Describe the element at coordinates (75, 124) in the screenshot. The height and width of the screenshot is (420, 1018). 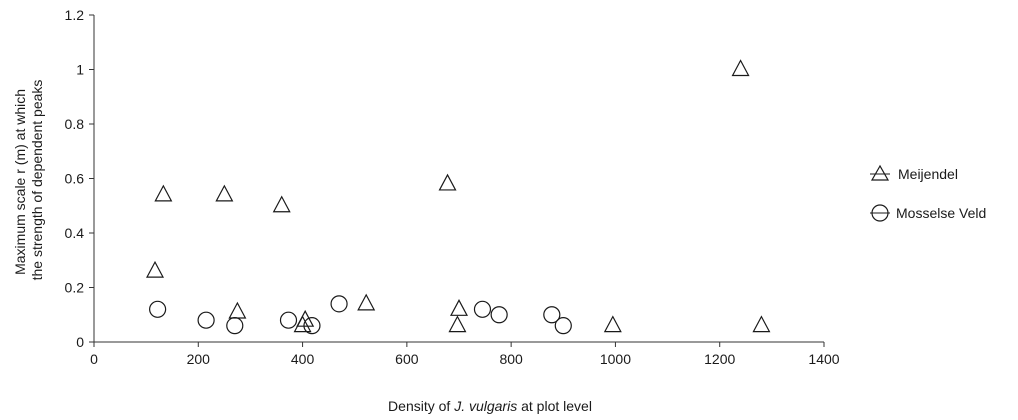
I see `y-tick-label: 0.8` at that location.